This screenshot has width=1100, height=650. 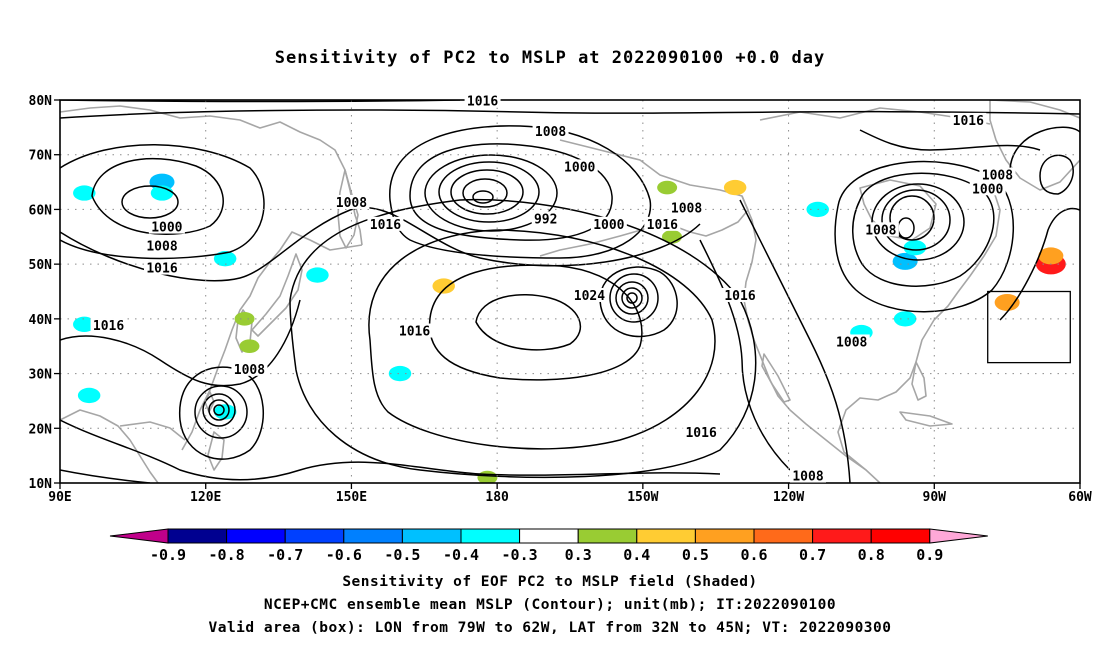 I want to click on lat-tick-label: 10N, so click(x=41, y=484).